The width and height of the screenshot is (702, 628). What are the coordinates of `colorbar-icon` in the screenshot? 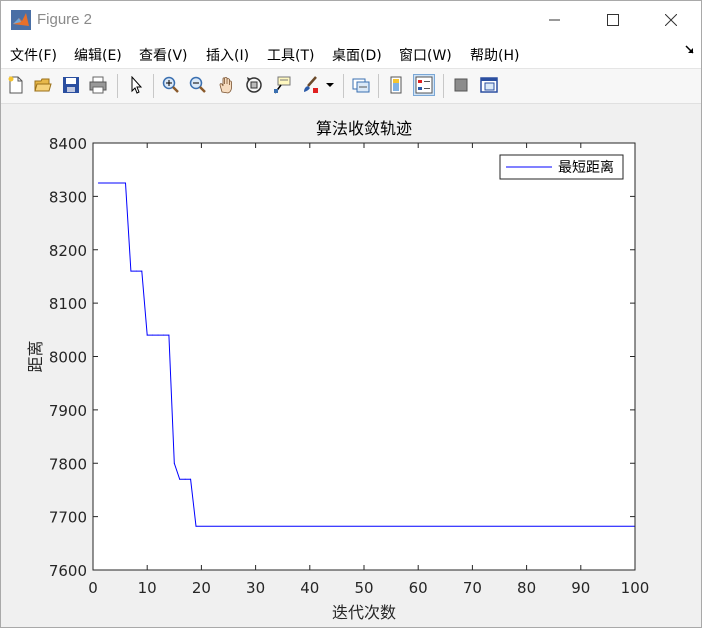 It's located at (396, 85).